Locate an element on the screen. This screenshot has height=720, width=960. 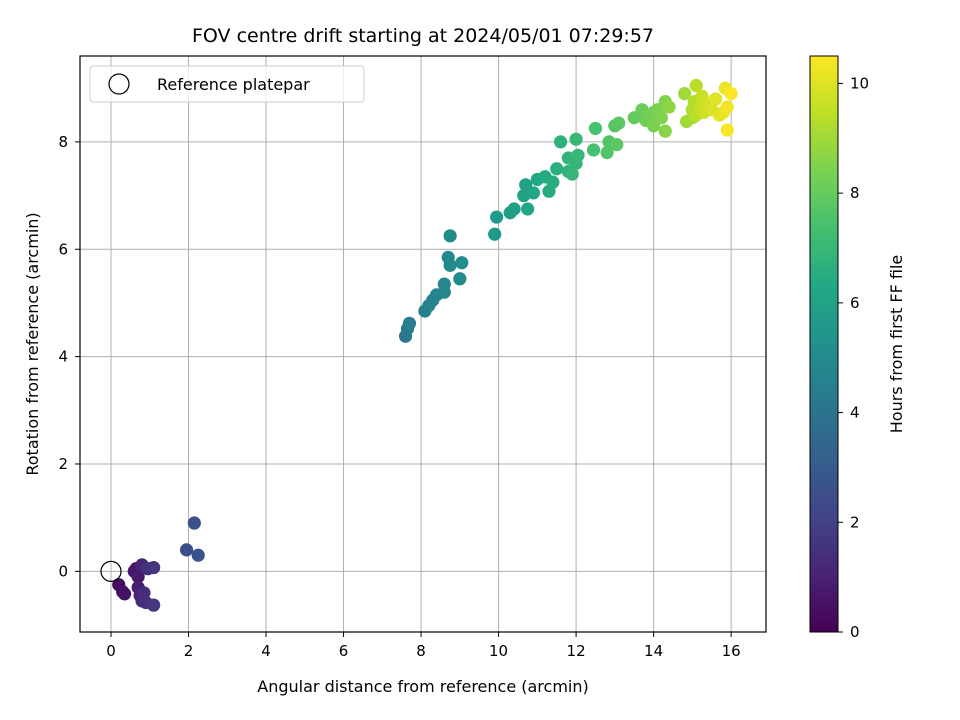
legend-label-reference: Reference platepar is located at coordinates (233, 84).